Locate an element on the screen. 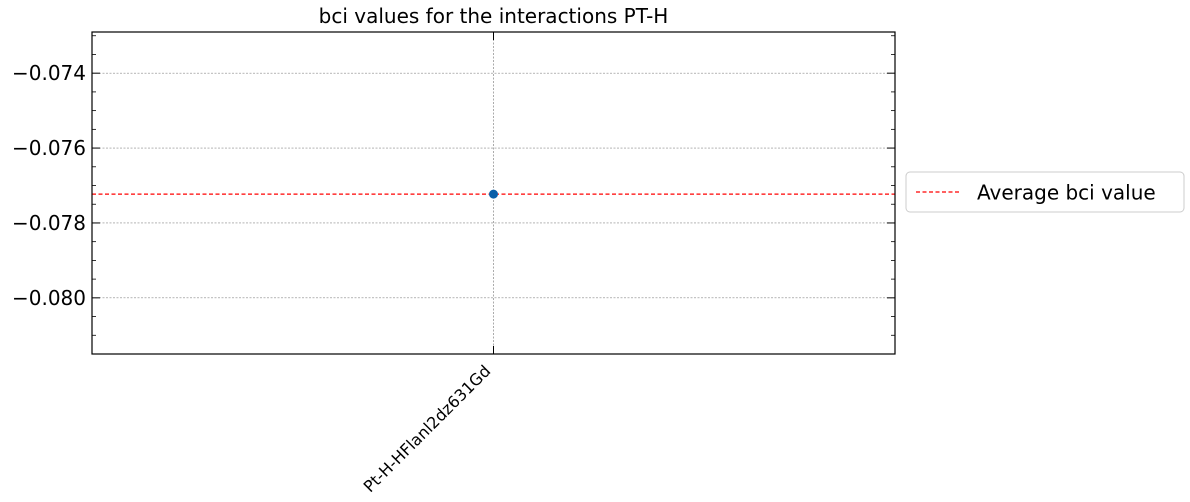 This screenshot has height=502, width=1190. x-tick-label: Pt-H-HFlanl2dz631Gd is located at coordinates (427, 428).